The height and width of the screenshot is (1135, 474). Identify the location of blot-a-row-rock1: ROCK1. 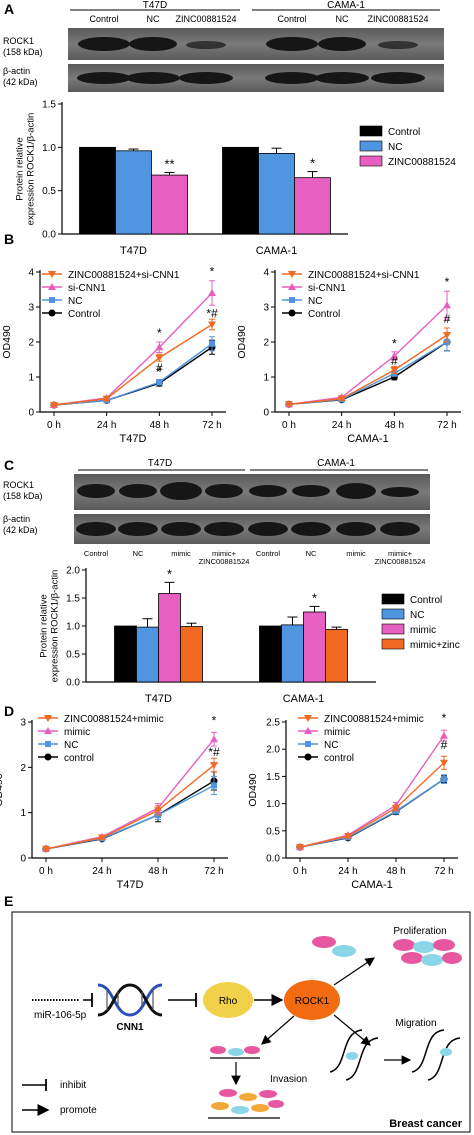
(18, 41).